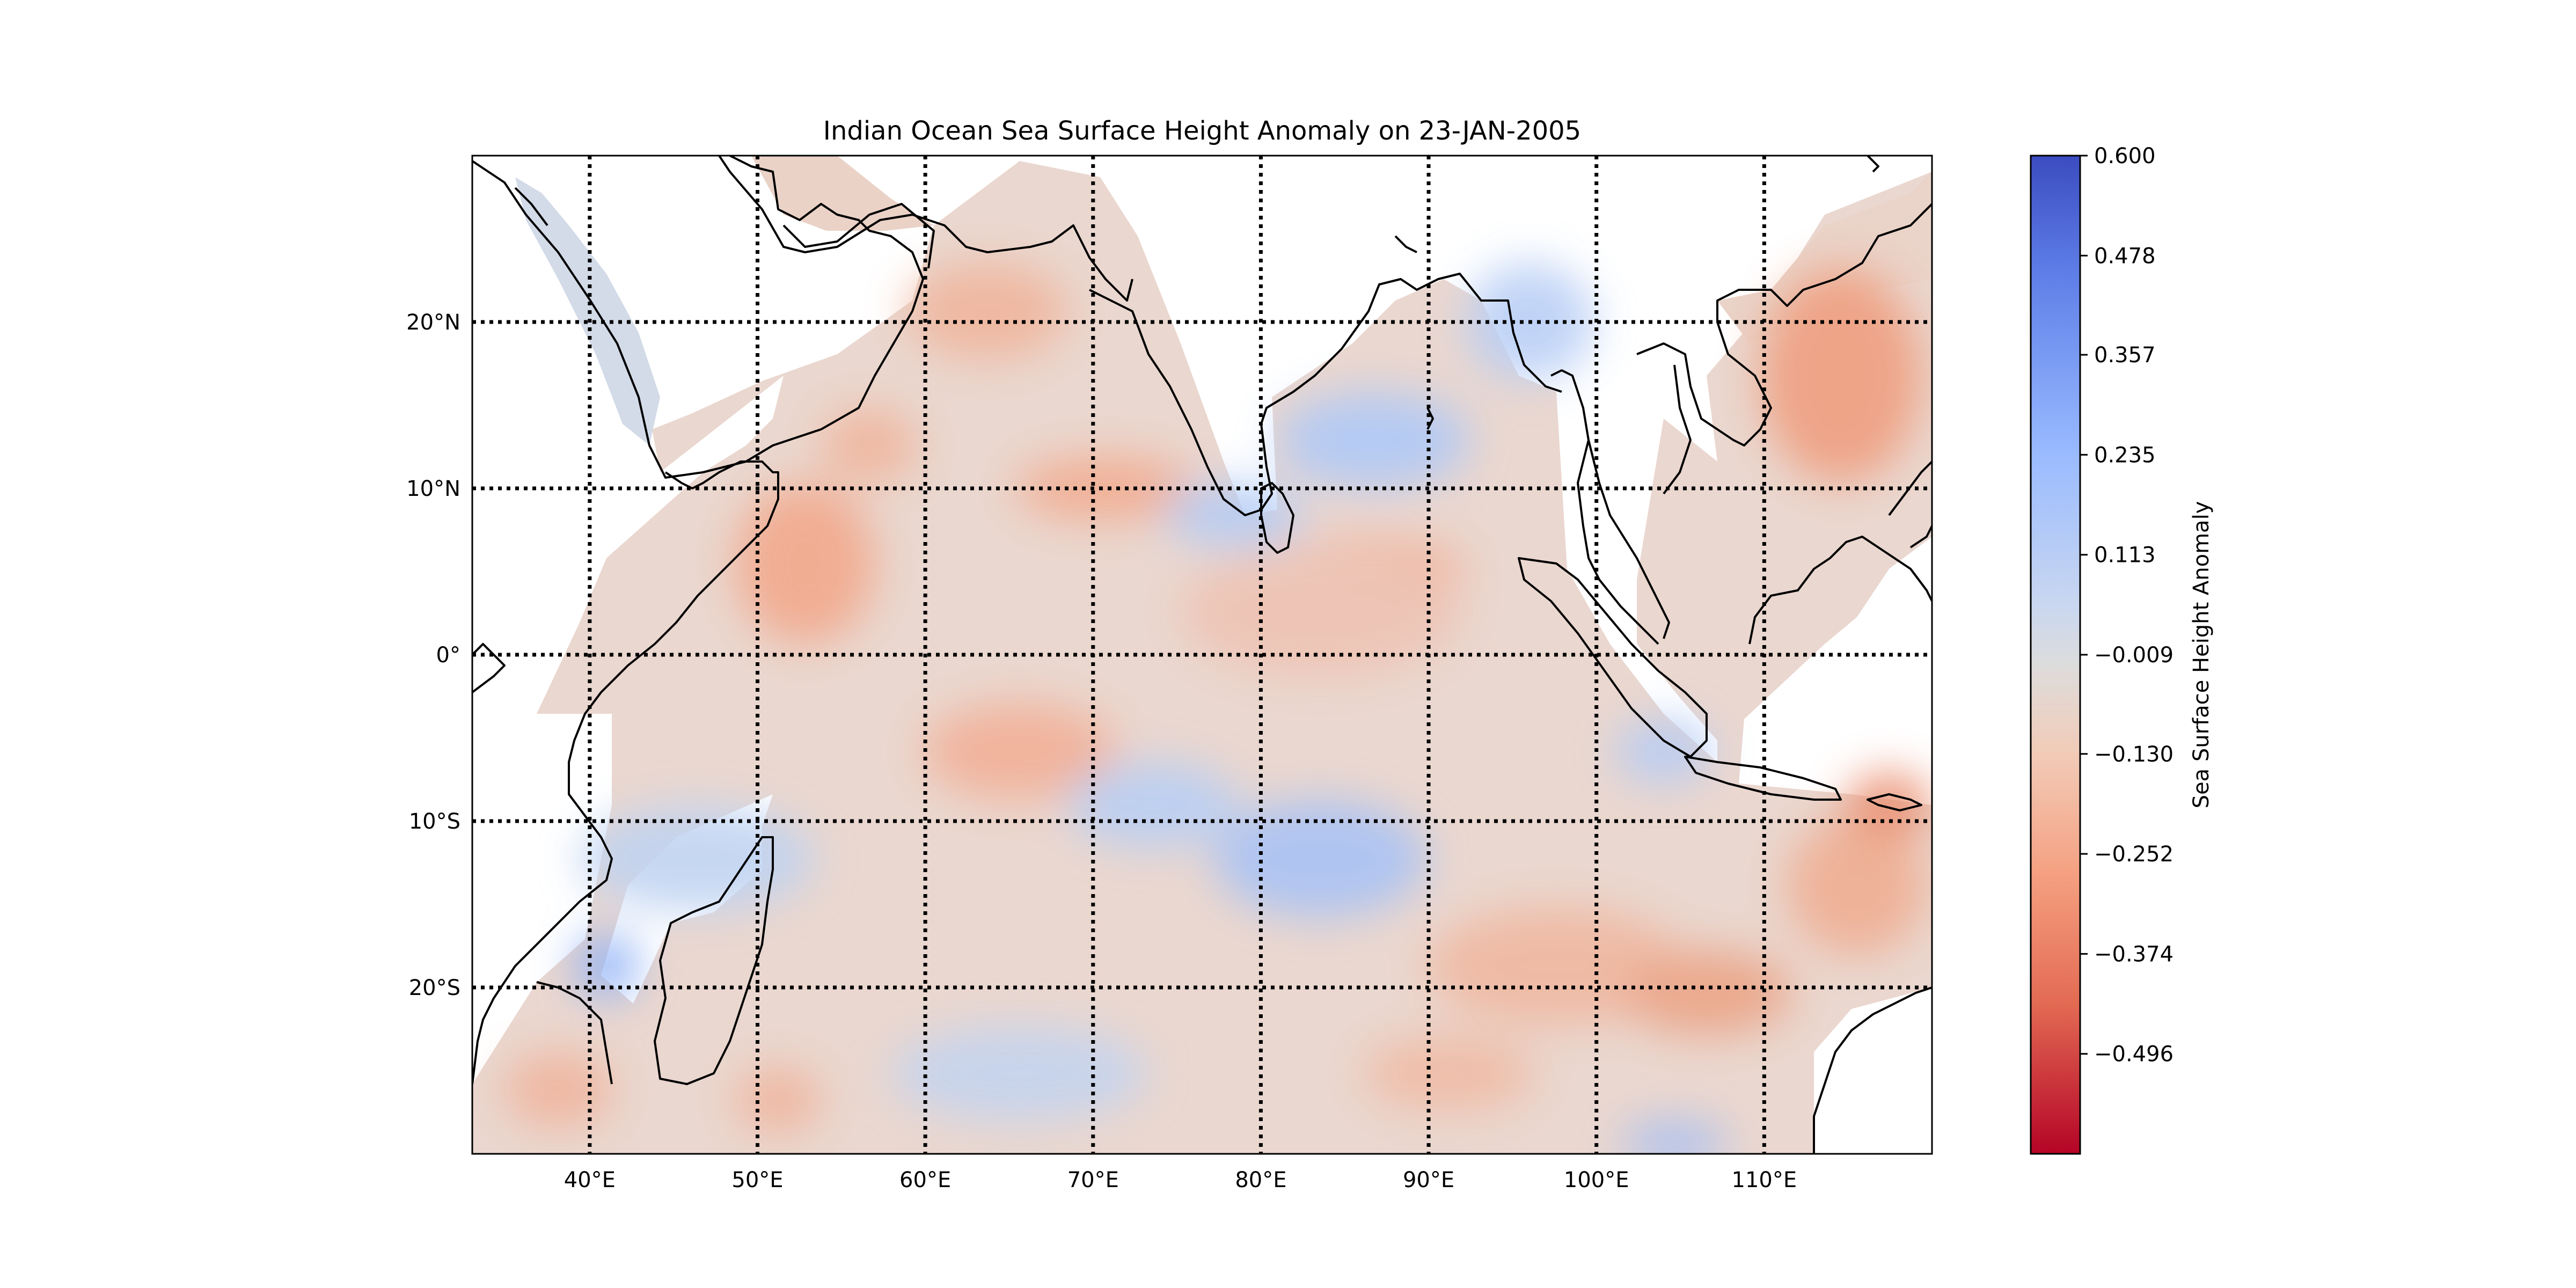 The width and height of the screenshot is (2576, 1288). I want to click on sumatra-coast, so click(1613, 657).